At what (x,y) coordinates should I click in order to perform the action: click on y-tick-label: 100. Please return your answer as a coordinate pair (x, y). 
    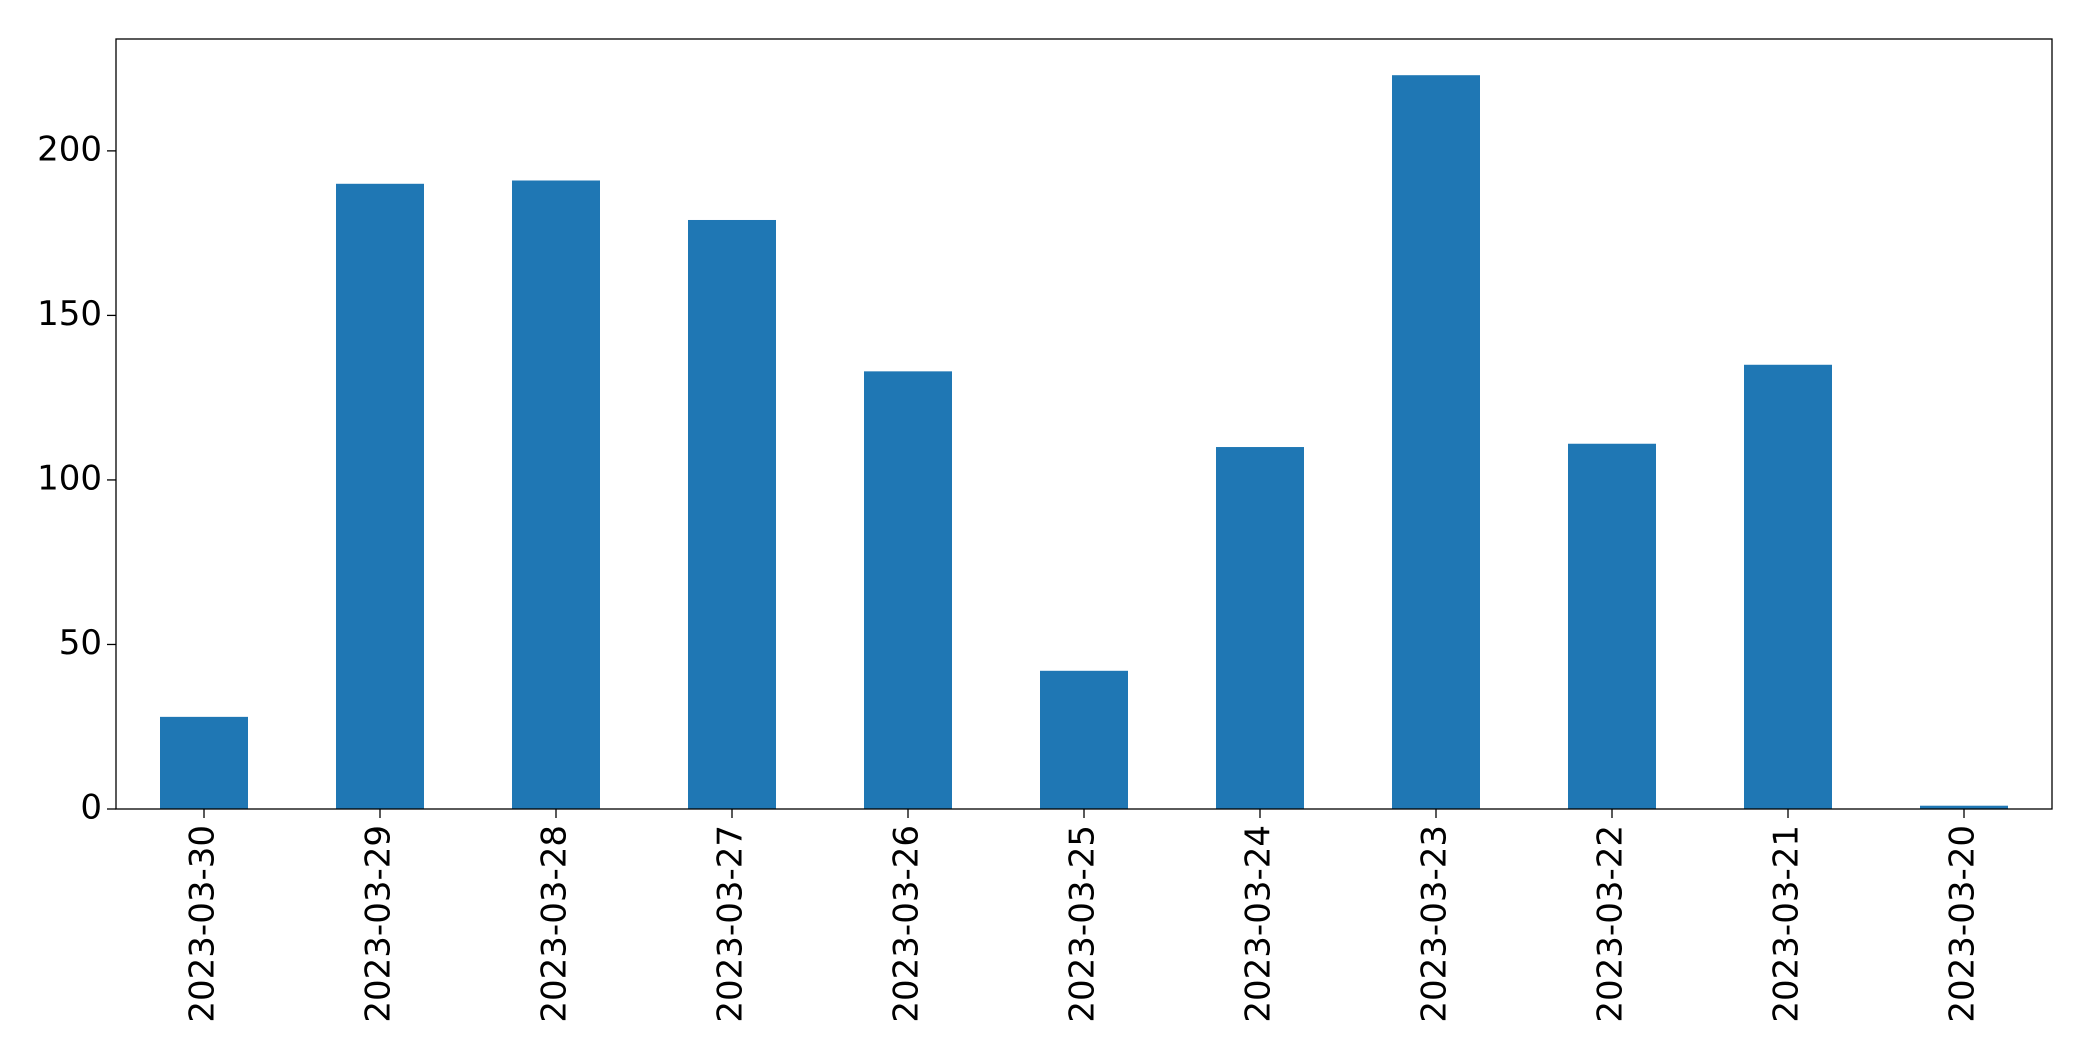
    Looking at the image, I should click on (69, 478).